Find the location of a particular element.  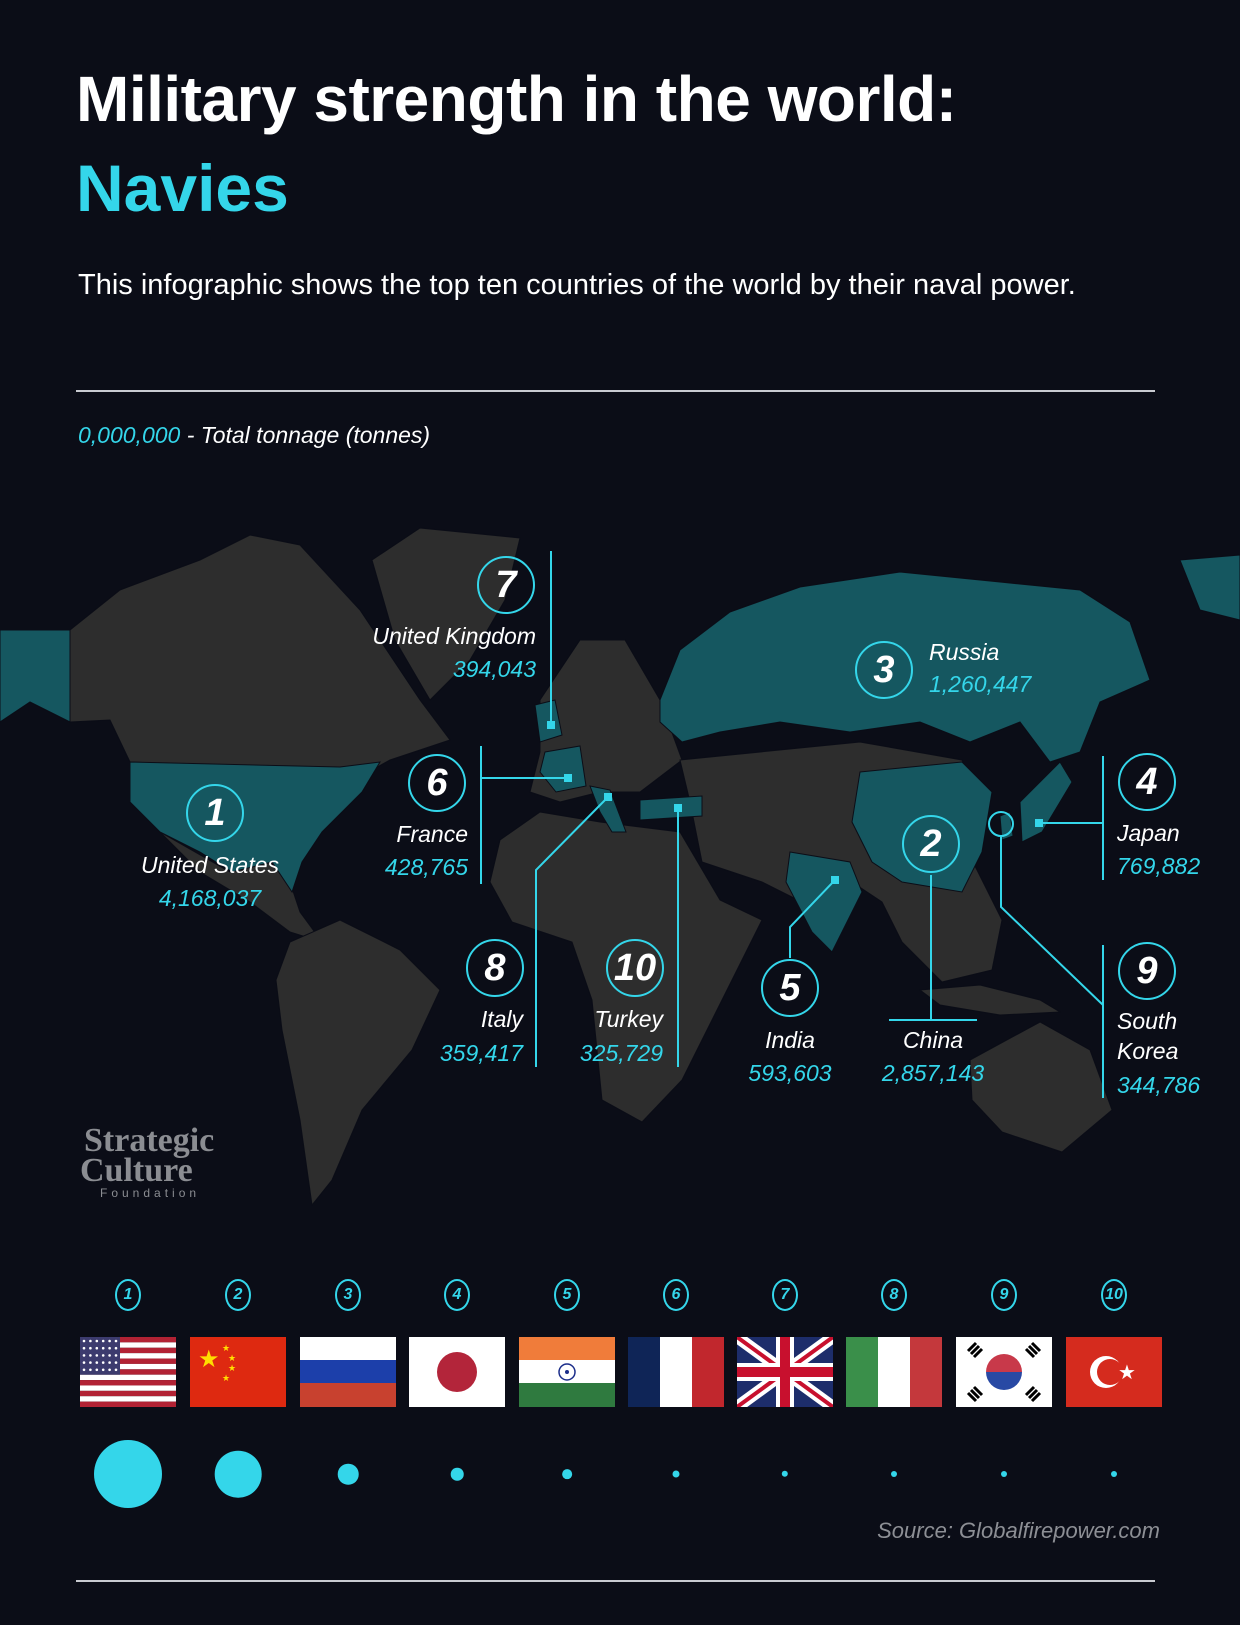

rank-number-badge: 6 is located at coordinates (676, 1295).